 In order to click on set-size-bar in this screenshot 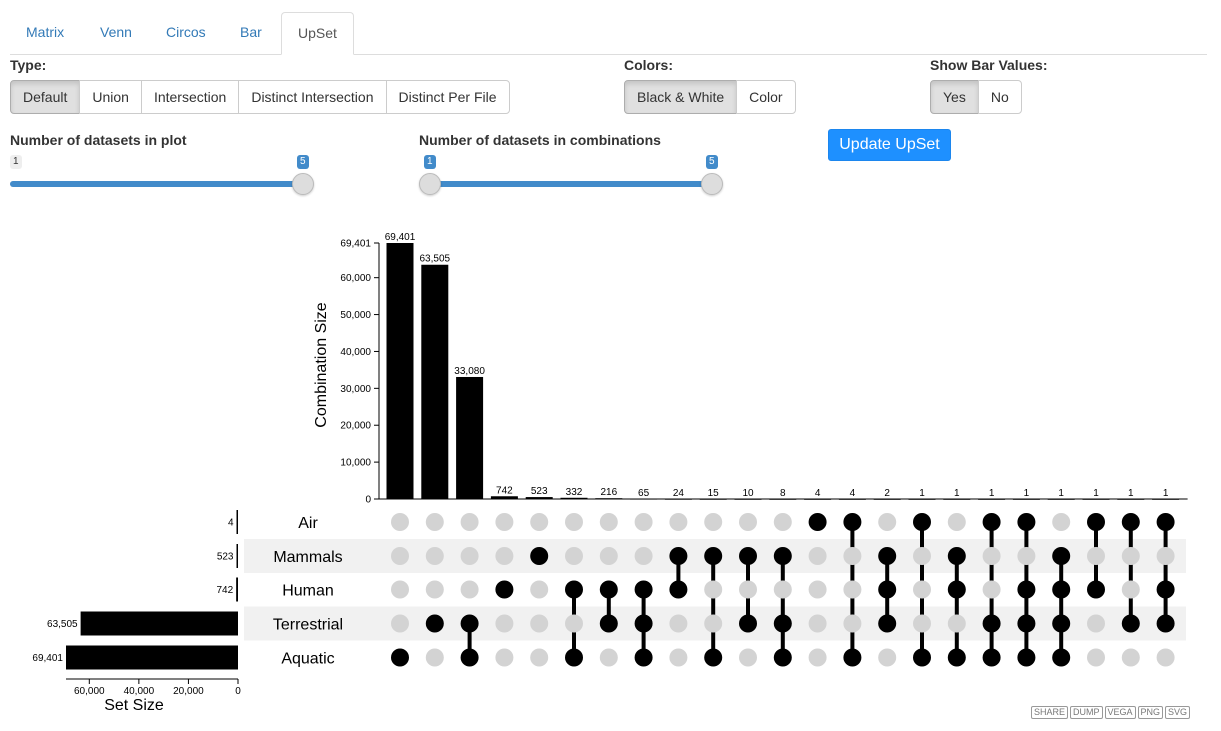, I will do `click(237, 589)`.